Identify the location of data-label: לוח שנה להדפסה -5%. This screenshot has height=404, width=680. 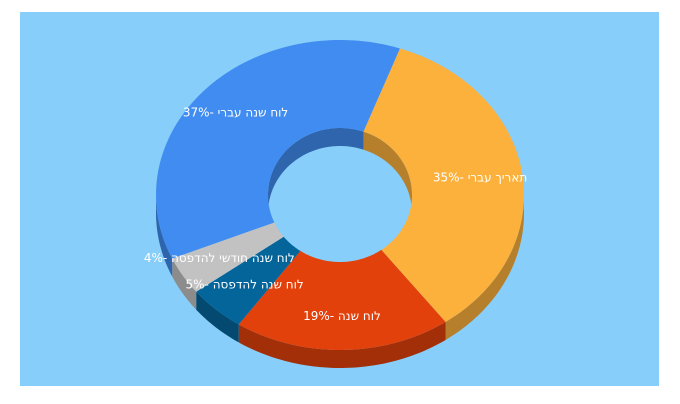
(245, 284).